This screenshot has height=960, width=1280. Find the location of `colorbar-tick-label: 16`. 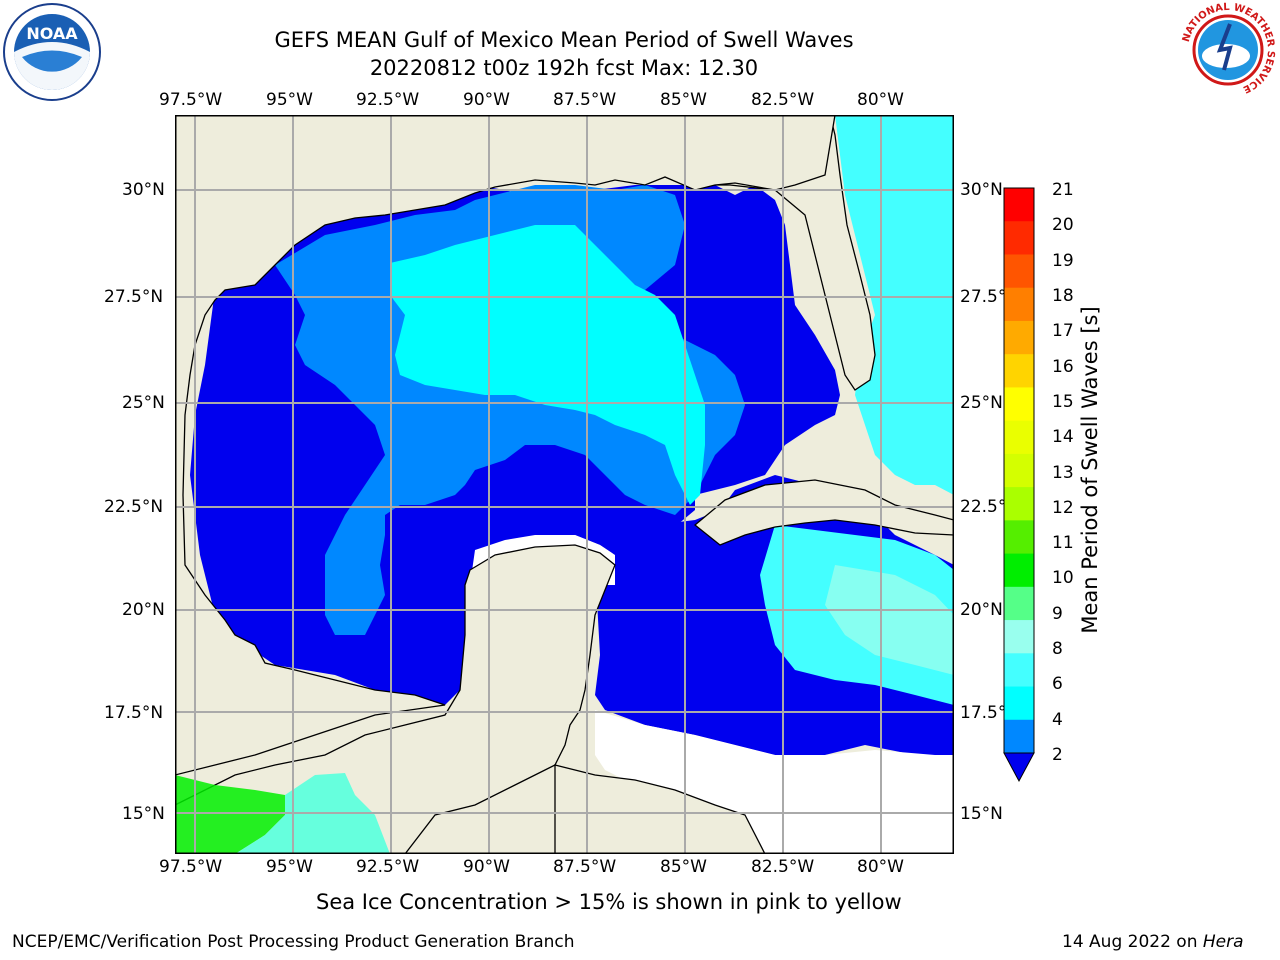

colorbar-tick-label: 16 is located at coordinates (1063, 366).